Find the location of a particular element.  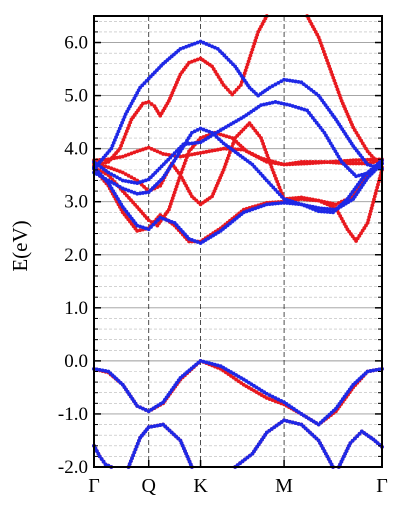

y-tick-label: 4.0 is located at coordinates (76, 149).